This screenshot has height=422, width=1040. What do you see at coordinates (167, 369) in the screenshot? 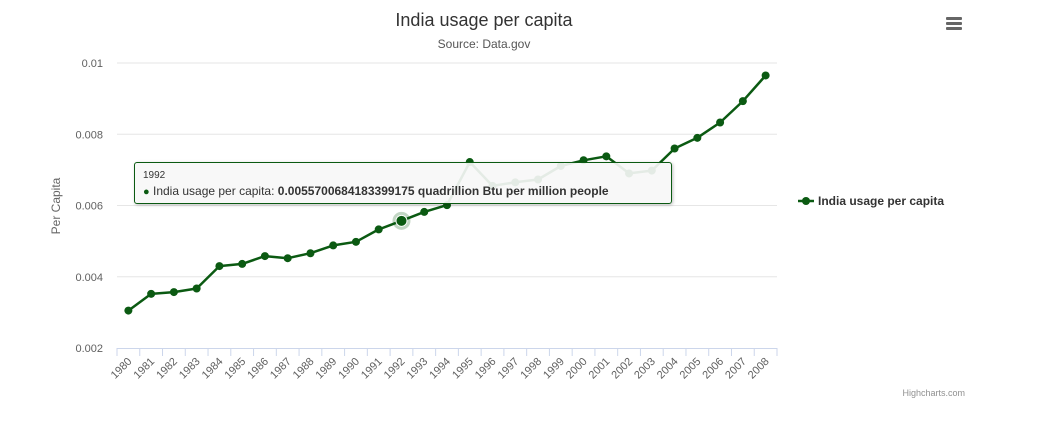
I see `x-tick-label: 1982` at bounding box center [167, 369].